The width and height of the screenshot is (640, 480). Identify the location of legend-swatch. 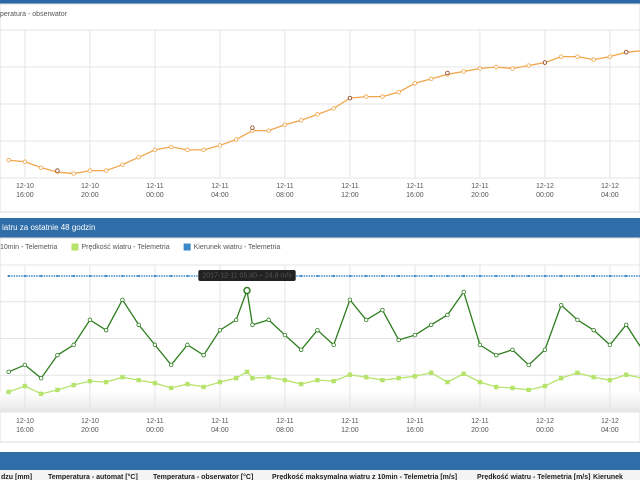
(187, 247).